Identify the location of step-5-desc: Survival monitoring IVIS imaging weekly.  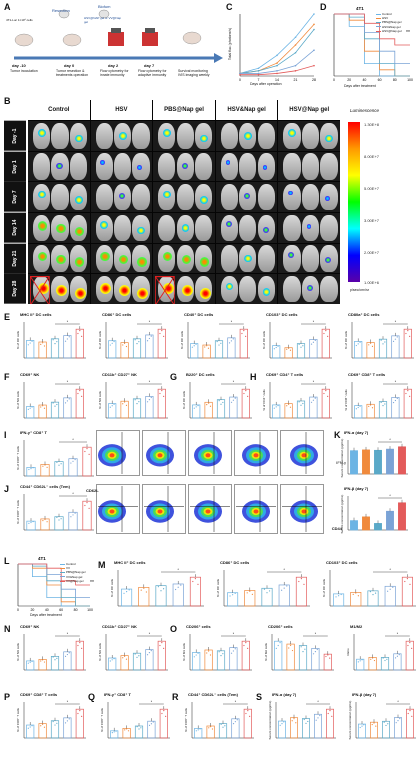
(194, 73).